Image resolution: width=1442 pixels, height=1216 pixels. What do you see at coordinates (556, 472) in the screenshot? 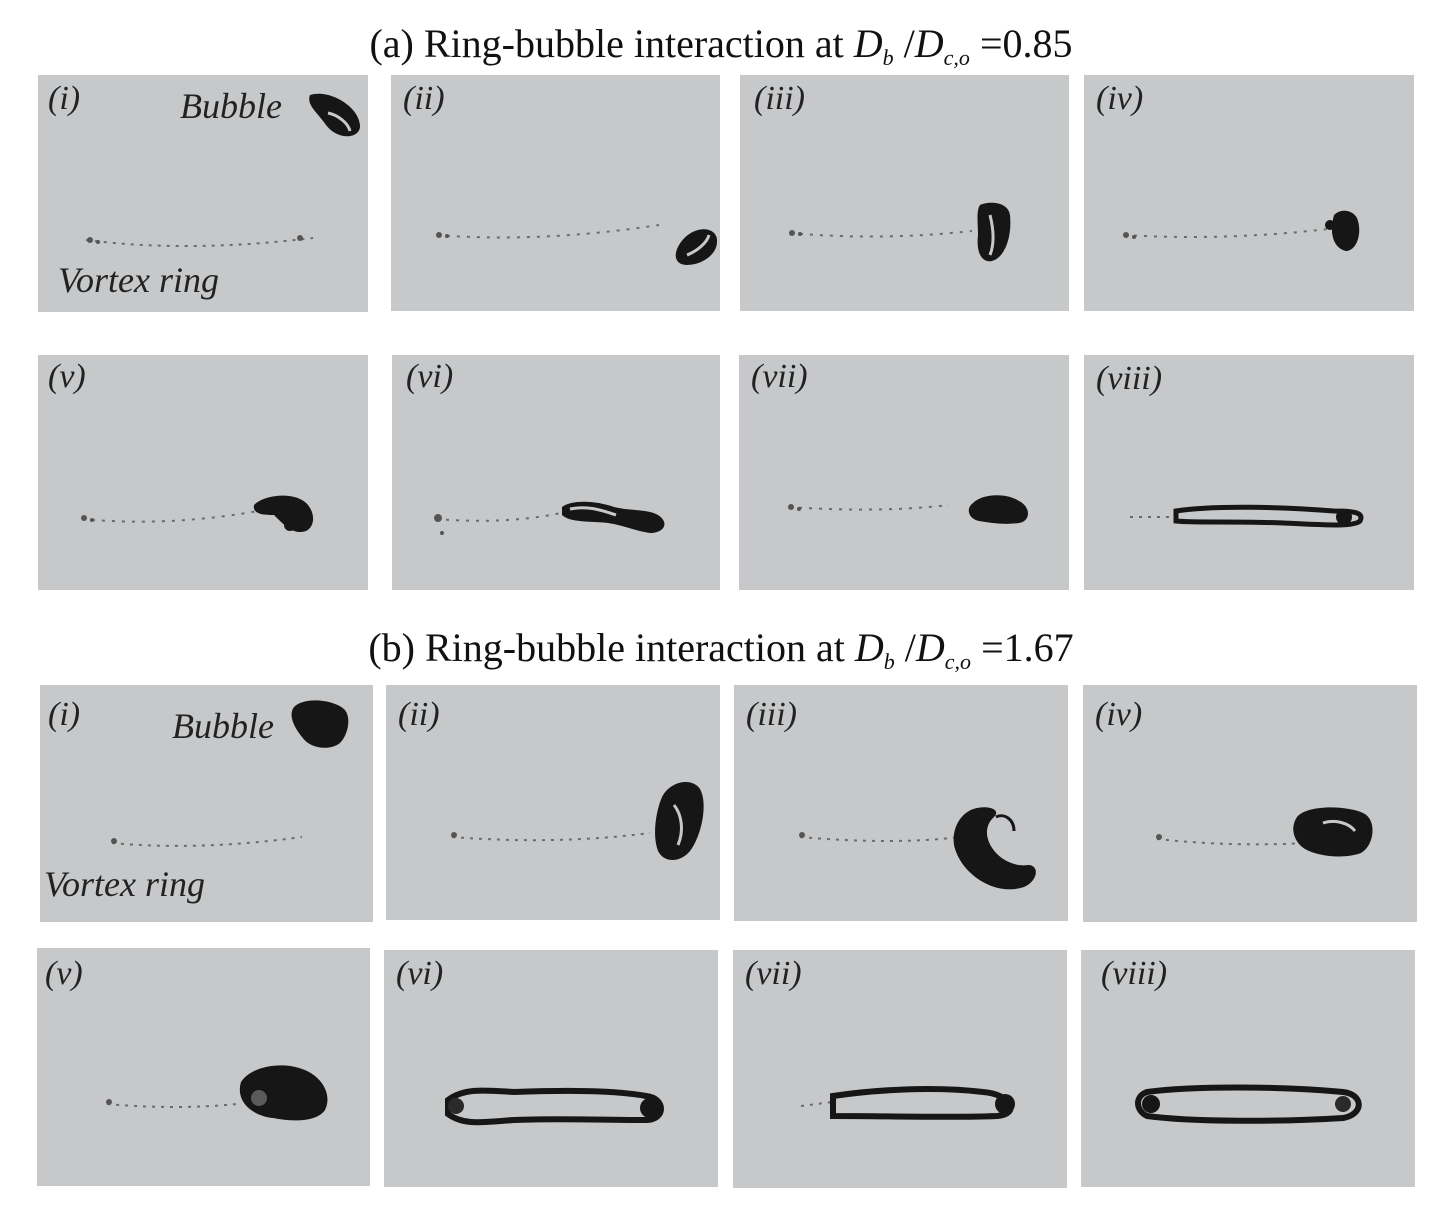
I see `panel-a-vi: (vi)` at bounding box center [556, 472].